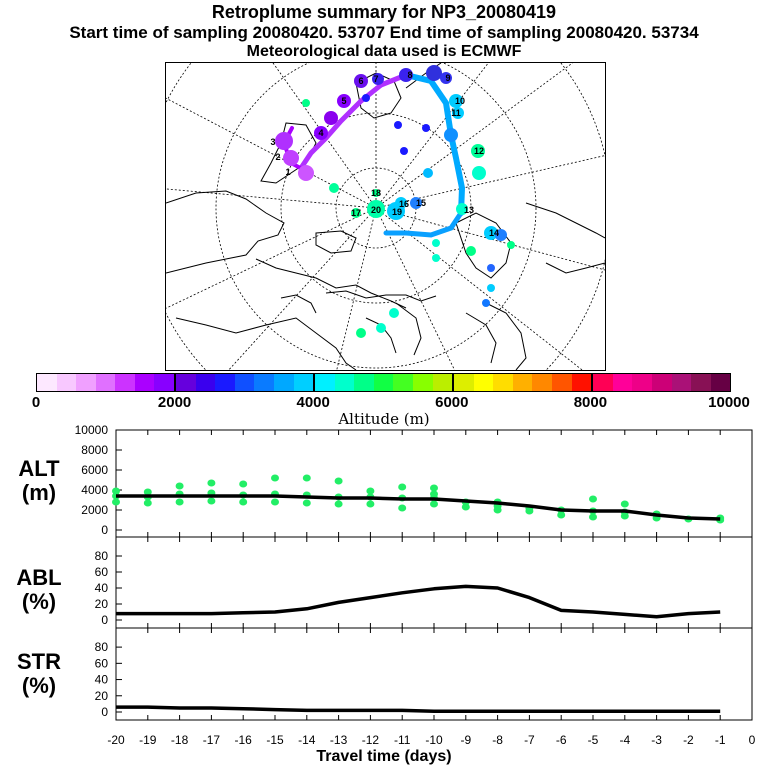 Image resolution: width=768 pixels, height=768 pixels. Describe the element at coordinates (371, 740) in the screenshot. I see `x-tick-label: -12` at that location.